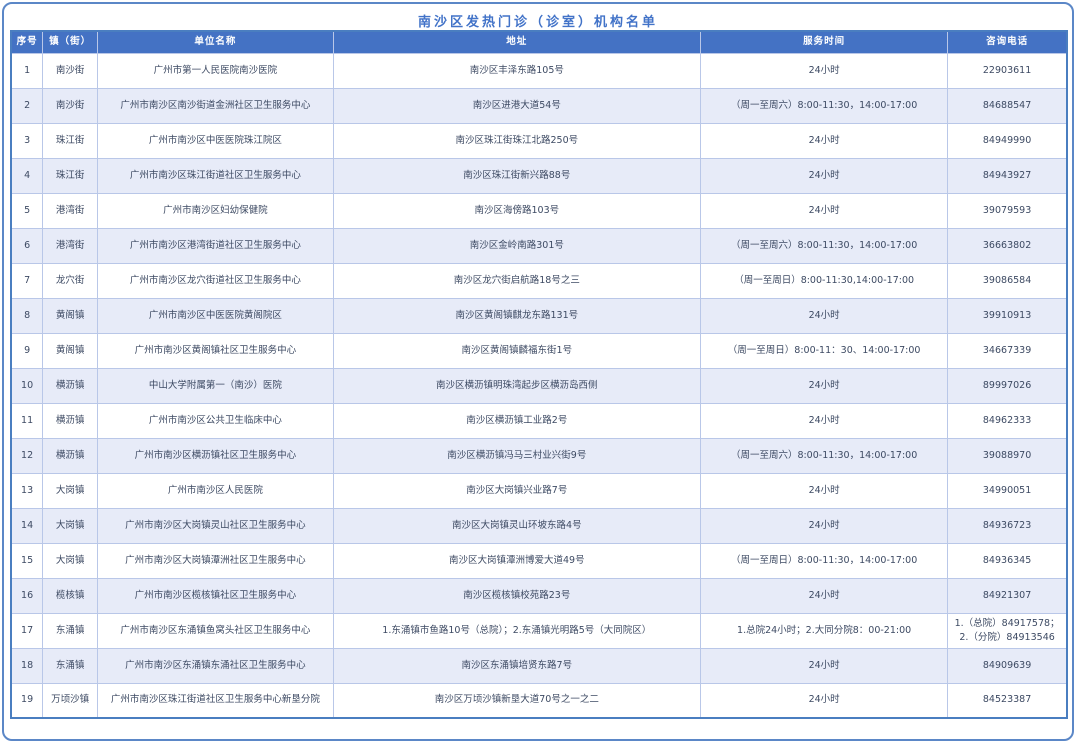 Image resolution: width=1080 pixels, height=747 pixels. Describe the element at coordinates (824, 280) in the screenshot. I see `cell-service-time: （周一至周日）8:00-11:30,14:00-17:00` at that location.